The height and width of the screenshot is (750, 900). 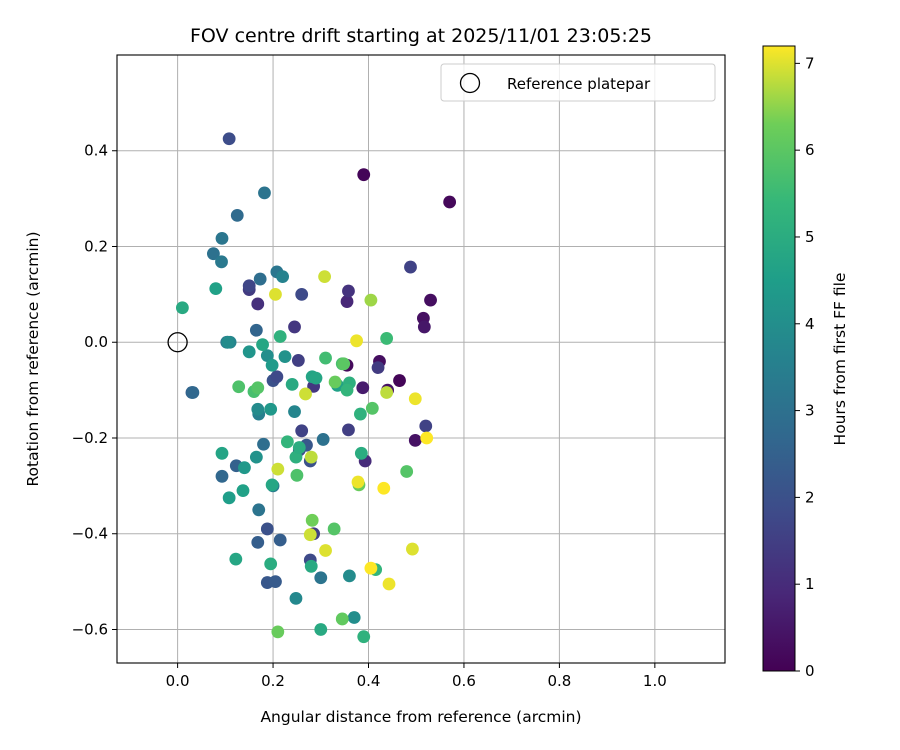 I want to click on y-tick-label: 0.2, so click(x=96, y=246).